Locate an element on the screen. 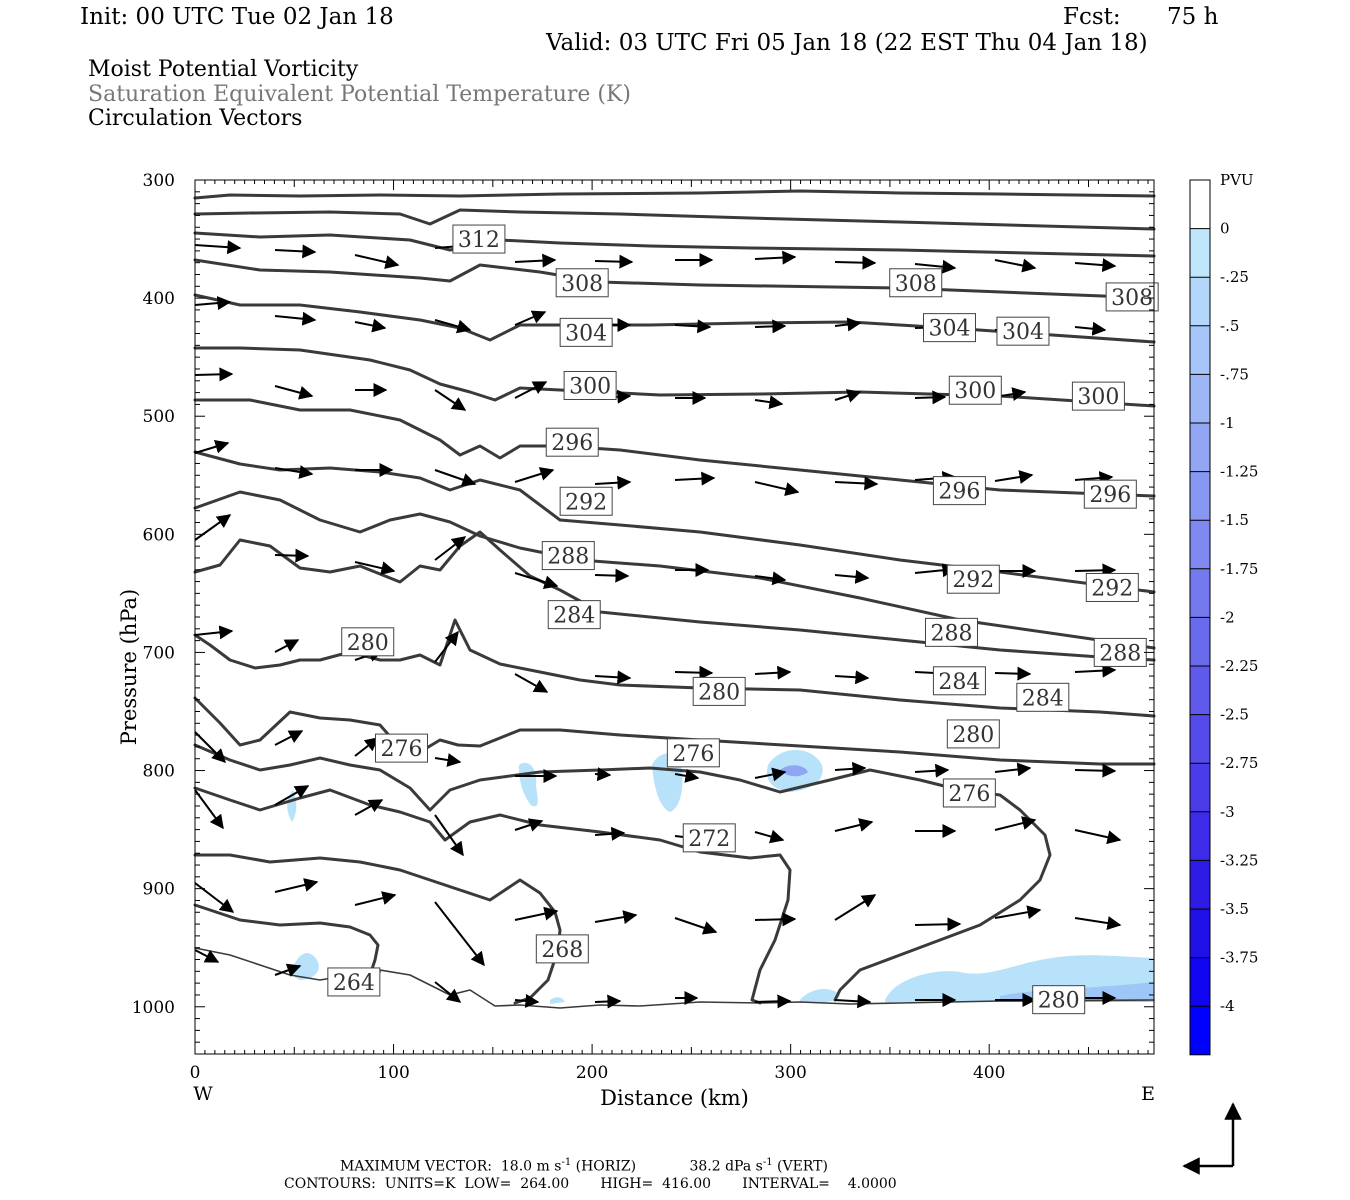 The image size is (1350, 1200). x-tick-label: 400 is located at coordinates (989, 1073).